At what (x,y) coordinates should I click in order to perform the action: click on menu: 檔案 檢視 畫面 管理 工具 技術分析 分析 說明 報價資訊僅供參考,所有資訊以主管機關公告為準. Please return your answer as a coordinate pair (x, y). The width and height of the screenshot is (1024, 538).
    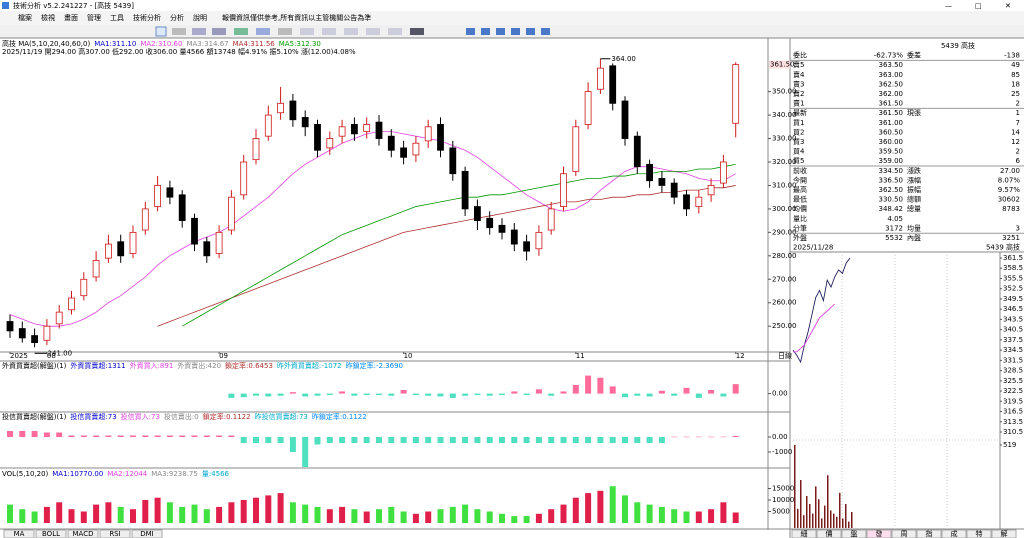
    Looking at the image, I should click on (194, 17).